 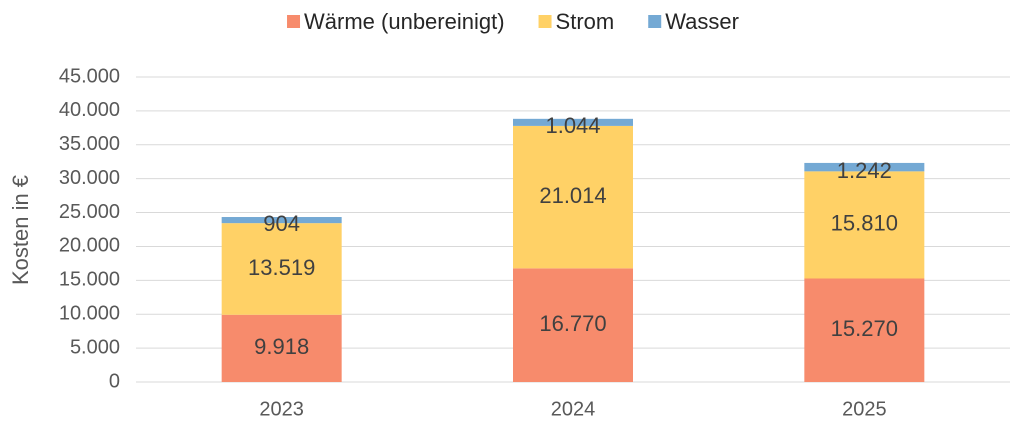 I want to click on data-label: 15.810, so click(x=864, y=223).